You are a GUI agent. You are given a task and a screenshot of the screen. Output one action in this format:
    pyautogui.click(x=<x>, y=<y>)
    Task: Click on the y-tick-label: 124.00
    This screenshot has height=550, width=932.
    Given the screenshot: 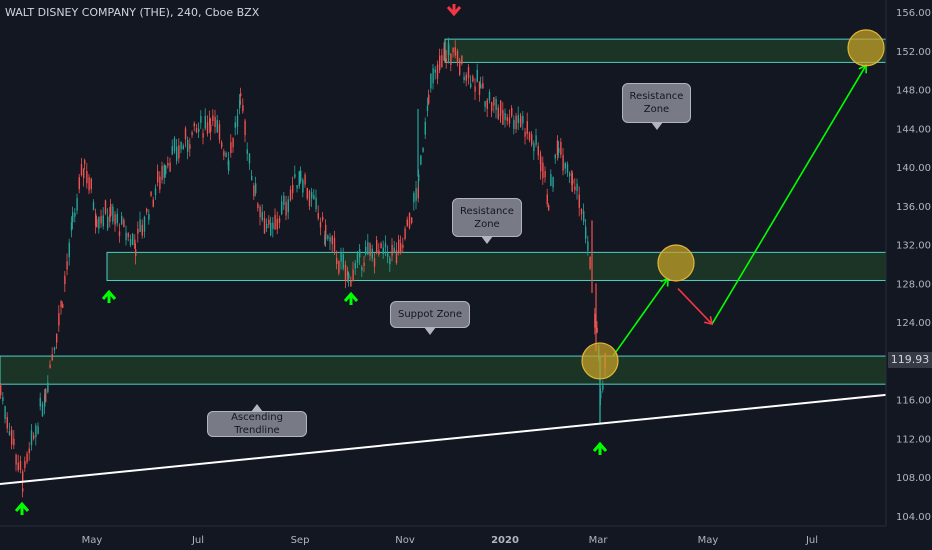 What is the action you would take?
    pyautogui.click(x=913, y=323)
    